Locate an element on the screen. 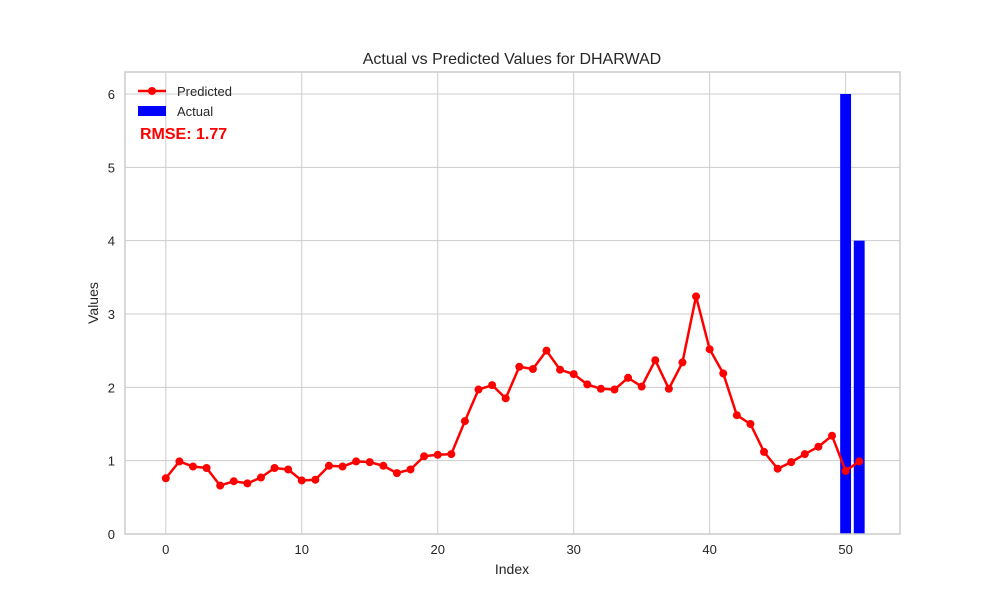 This screenshot has height=600, width=1000. y-axis-label: Values is located at coordinates (93, 303).